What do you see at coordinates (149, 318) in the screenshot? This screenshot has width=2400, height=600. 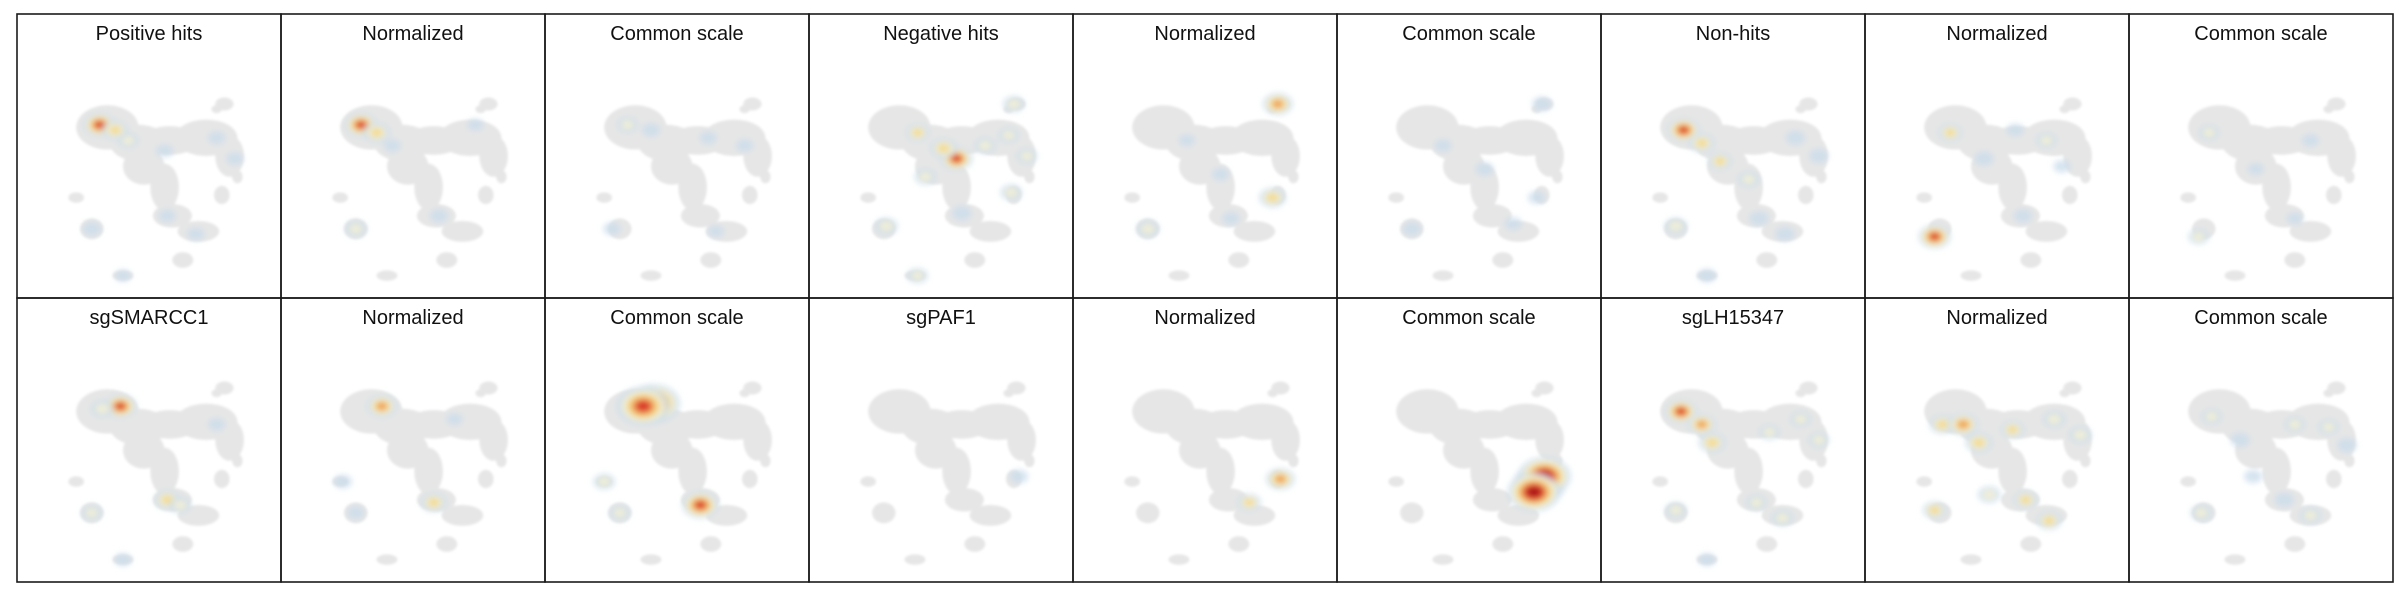 I see `panel-title: sgSMARCC1` at bounding box center [149, 318].